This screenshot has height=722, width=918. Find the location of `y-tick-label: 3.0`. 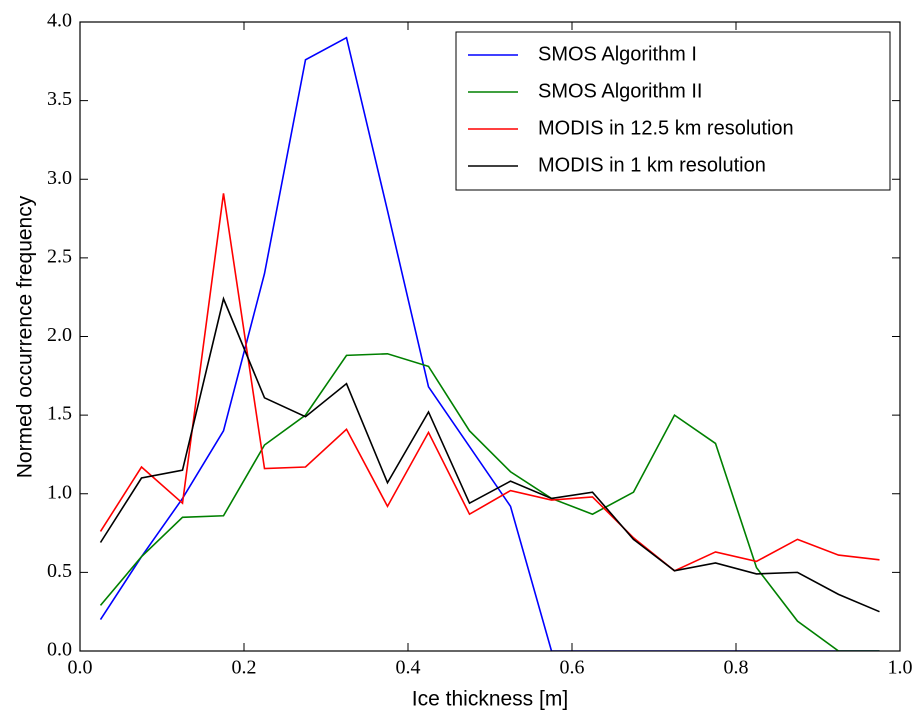

y-tick-label: 3.0 is located at coordinates (59, 178).